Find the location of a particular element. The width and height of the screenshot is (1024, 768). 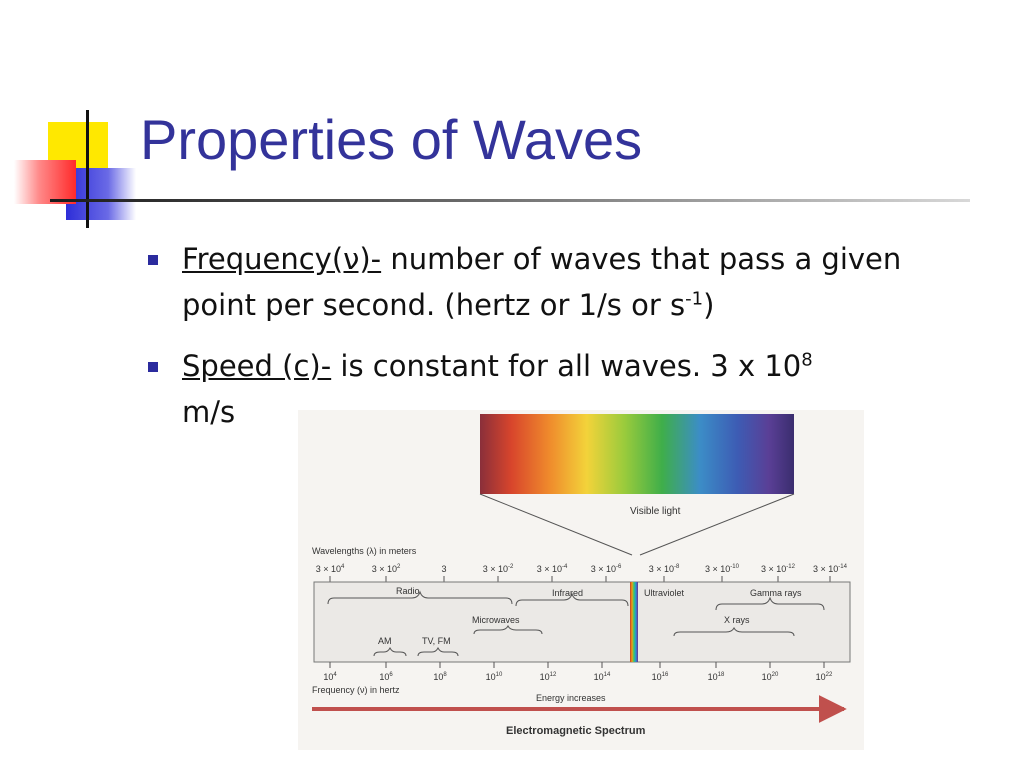

frequency-axis-title: Frequency (ν) in hertz is located at coordinates (356, 690).